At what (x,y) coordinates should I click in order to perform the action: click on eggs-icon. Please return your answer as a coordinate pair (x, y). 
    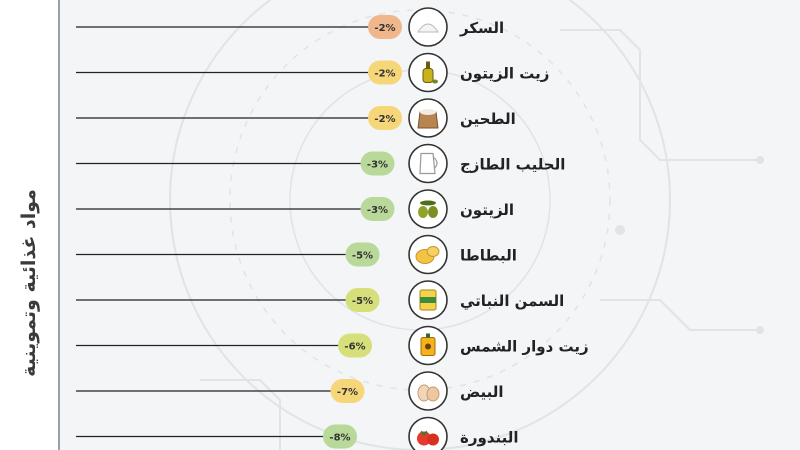
    Looking at the image, I should click on (428, 393).